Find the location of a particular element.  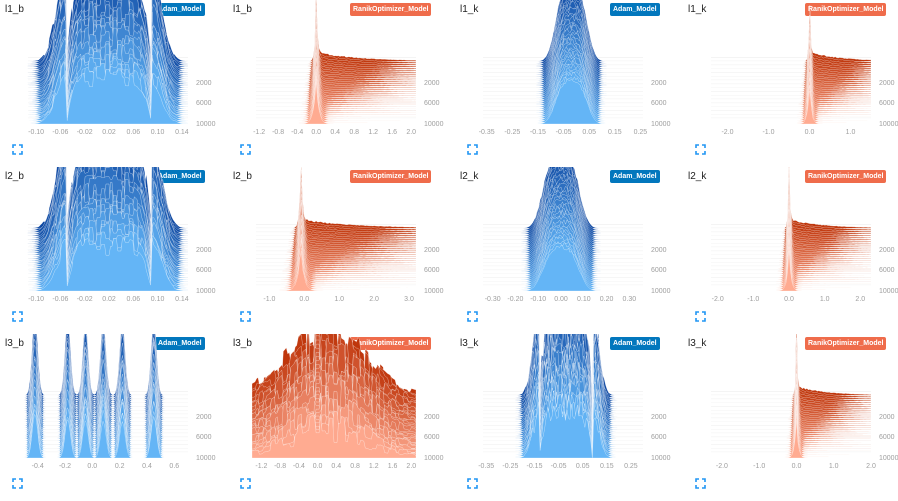

x-tick-label: 0.05 is located at coordinates (589, 132).